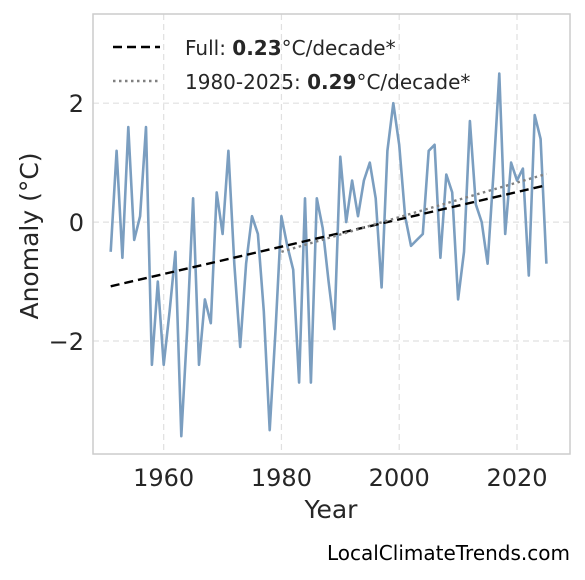 The width and height of the screenshot is (585, 580). I want to click on legend-label: Full: 0.23°C/decade*, so click(290, 48).